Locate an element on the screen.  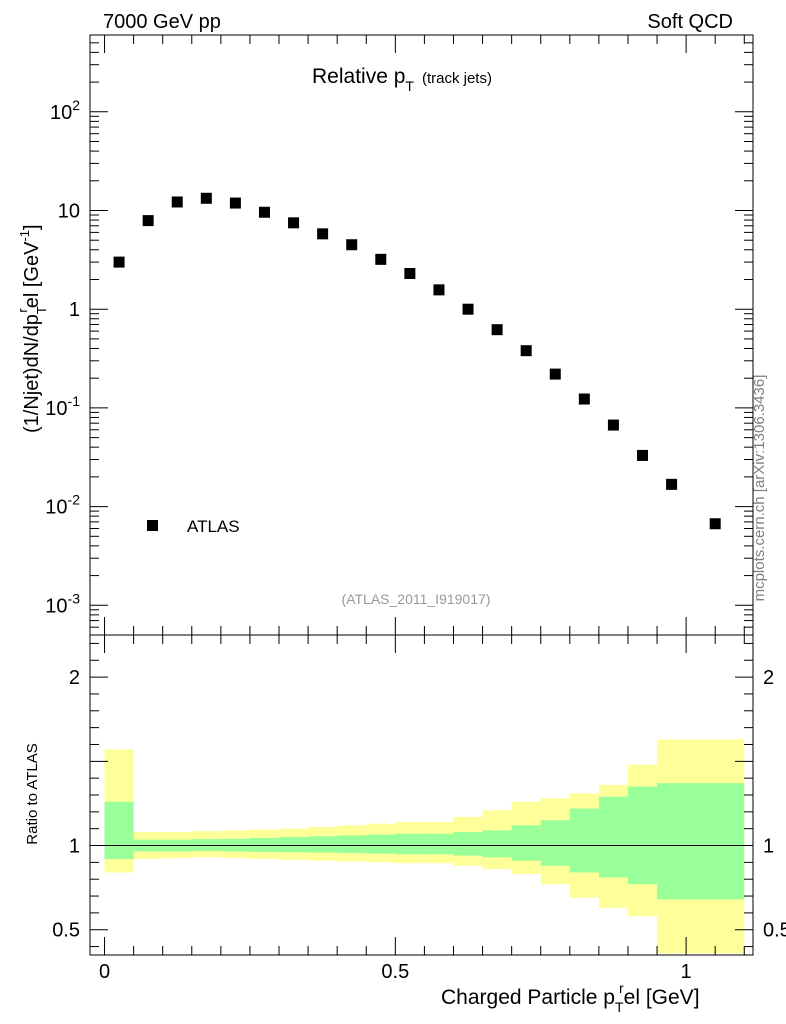
y-tick-label: 10 is located at coordinates (69, 211).